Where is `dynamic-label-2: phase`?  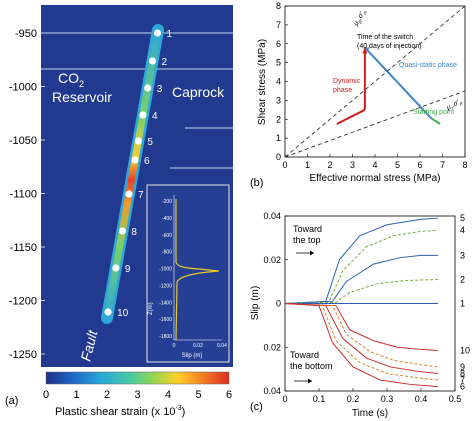 dynamic-label-2: phase is located at coordinates (342, 90).